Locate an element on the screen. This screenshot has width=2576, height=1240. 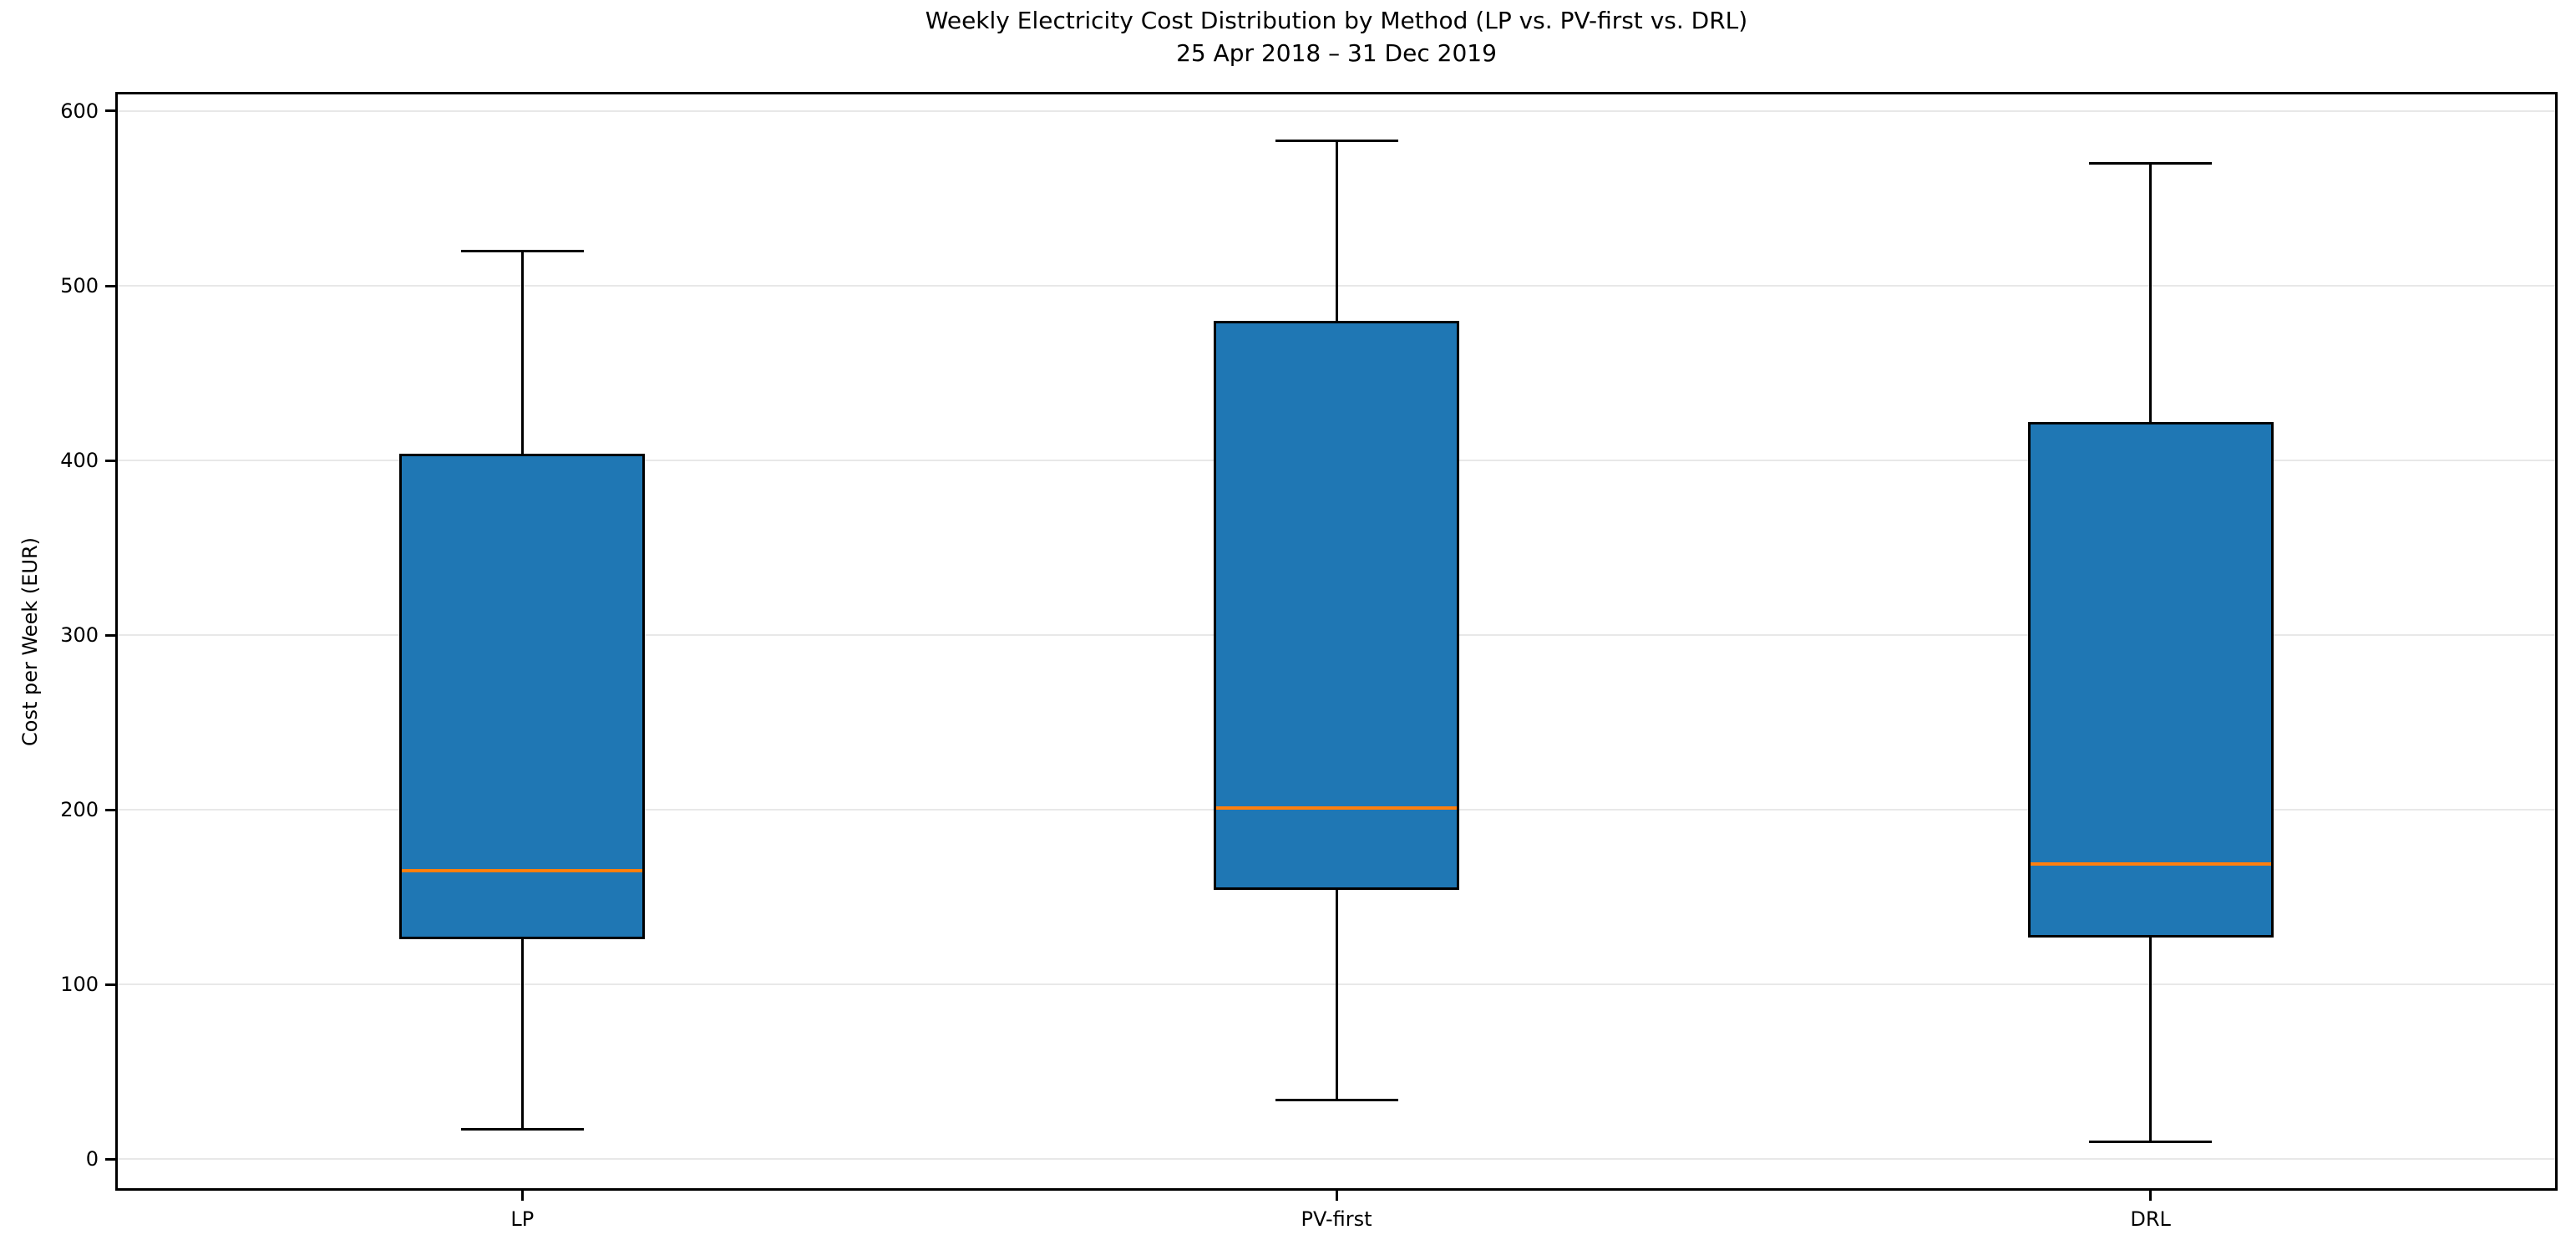
x-tick-label-drl: DRL is located at coordinates (2150, 1219).